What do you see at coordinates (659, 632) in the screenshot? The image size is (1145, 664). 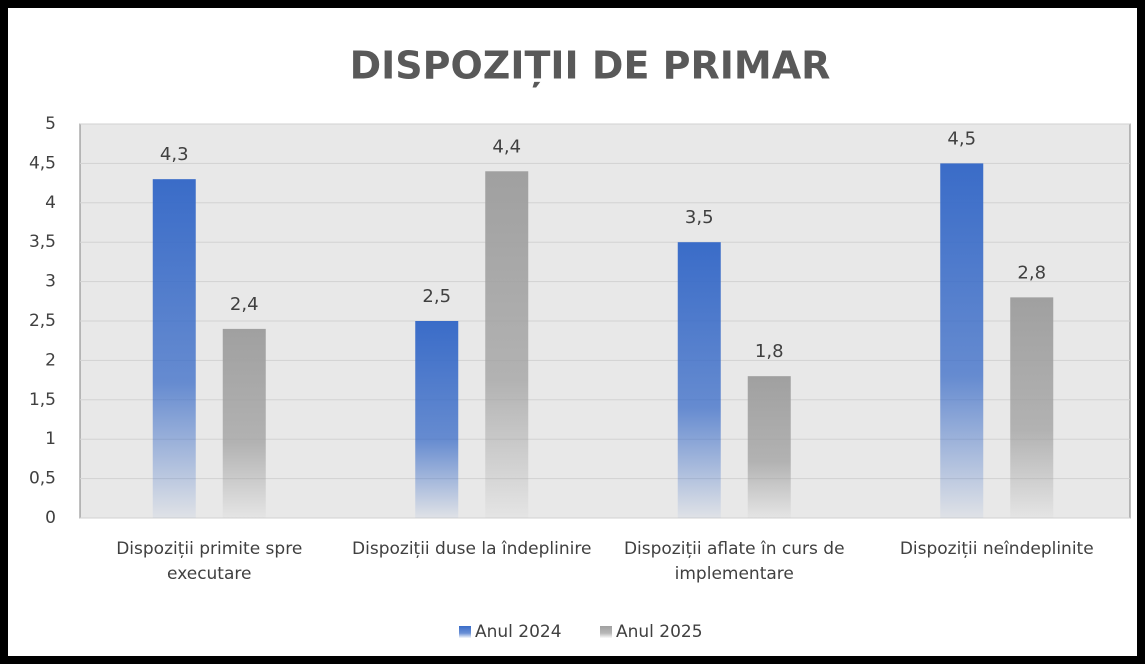 I see `legend-label: Anul 2025` at bounding box center [659, 632].